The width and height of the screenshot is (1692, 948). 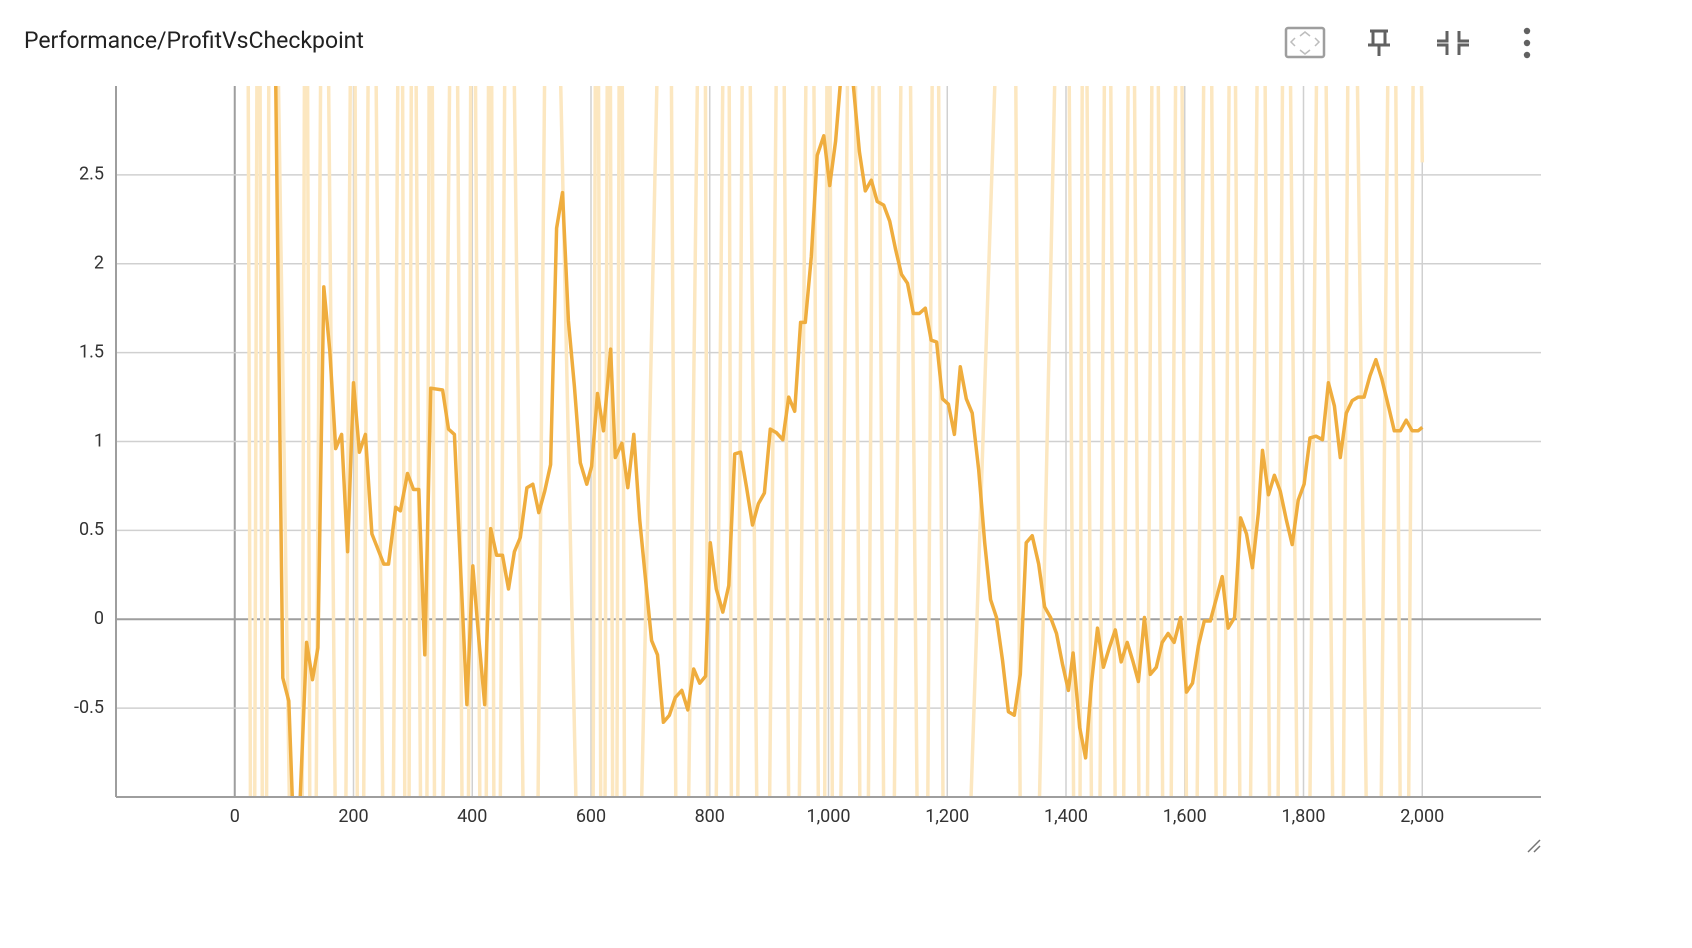 What do you see at coordinates (1185, 816) in the screenshot?
I see `x-tick-label: 1,600` at bounding box center [1185, 816].